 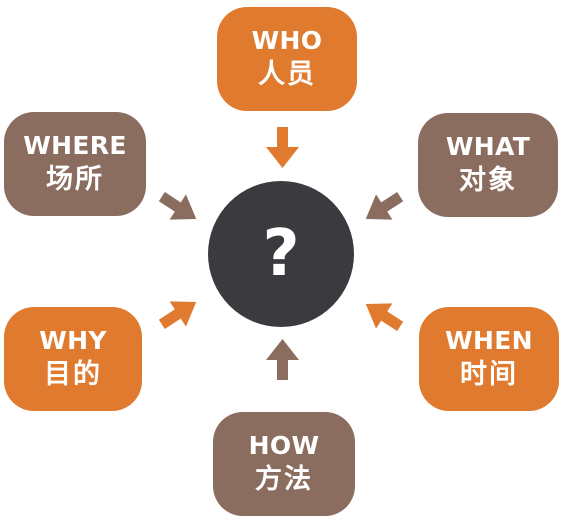 What do you see at coordinates (284, 480) in the screenshot?
I see `node-how-zh-label: 方法` at bounding box center [284, 480].